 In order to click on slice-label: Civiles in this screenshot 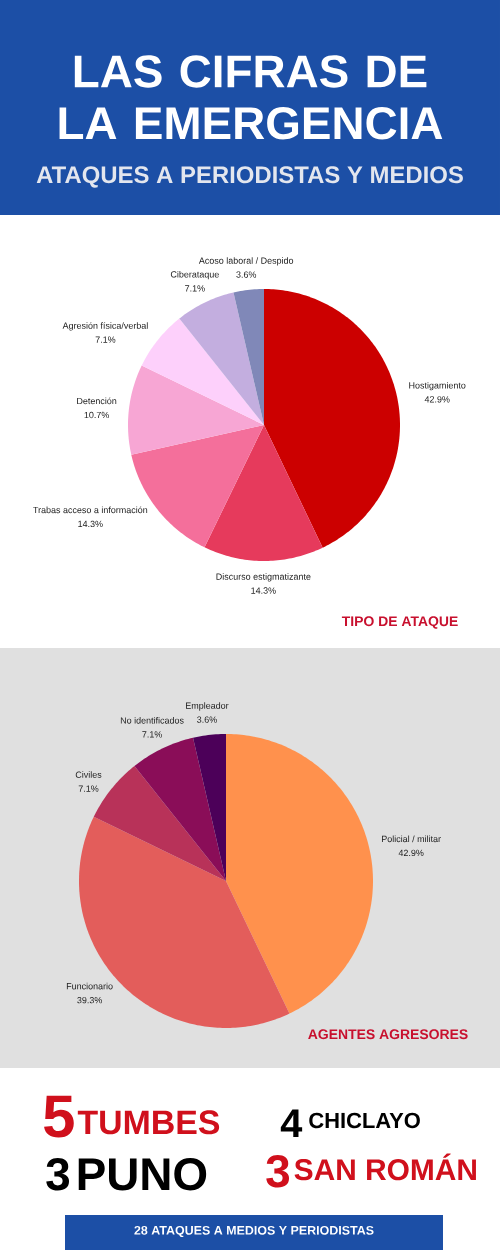, I will do `click(88, 774)`.